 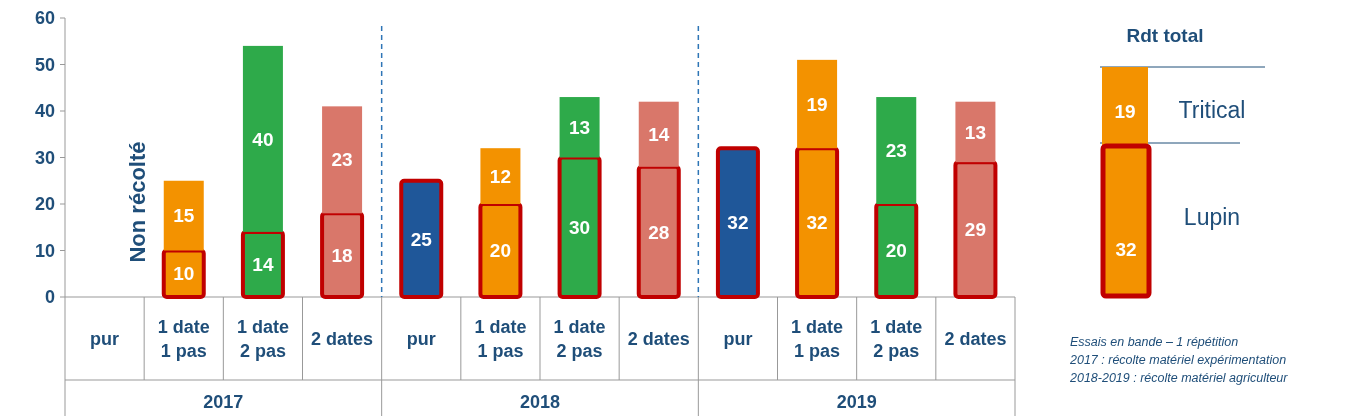 What do you see at coordinates (1126, 249) in the screenshot?
I see `text: 32` at bounding box center [1126, 249].